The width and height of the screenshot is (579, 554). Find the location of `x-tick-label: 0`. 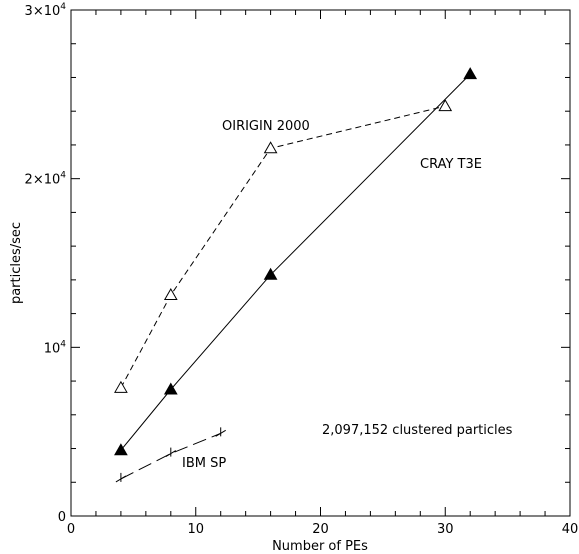

x-tick-label: 0 is located at coordinates (71, 529).